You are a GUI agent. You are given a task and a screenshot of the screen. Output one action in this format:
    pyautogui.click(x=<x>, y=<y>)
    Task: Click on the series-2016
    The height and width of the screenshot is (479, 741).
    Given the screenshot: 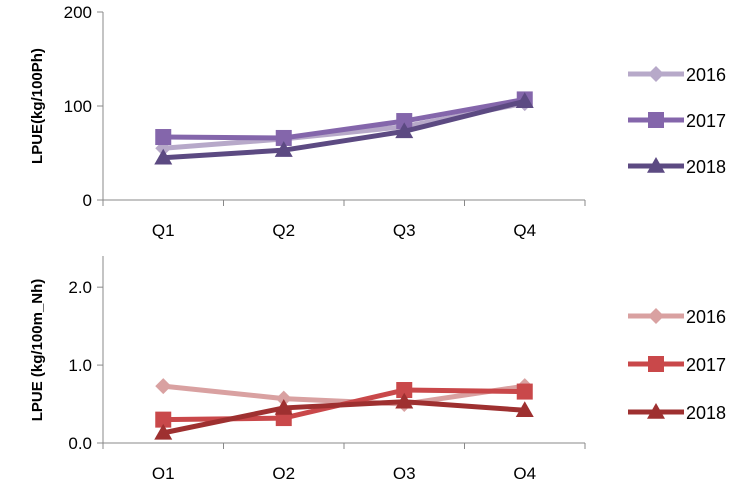 What is the action you would take?
    pyautogui.click(x=344, y=126)
    